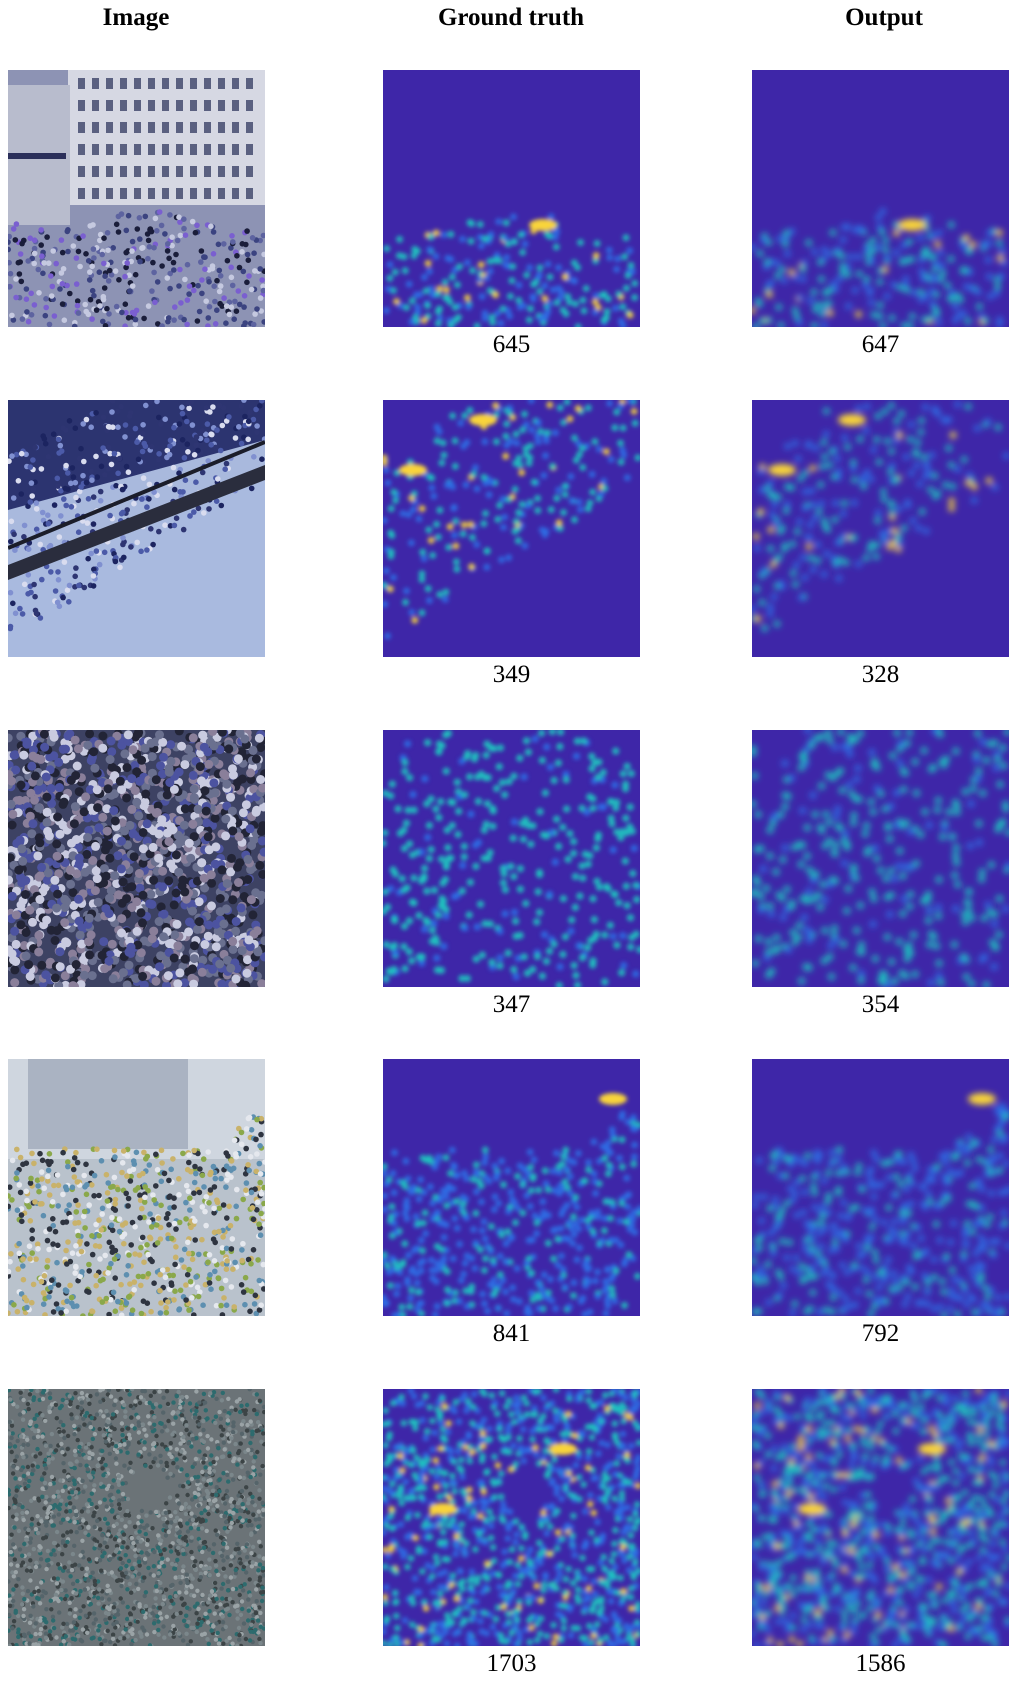  What do you see at coordinates (511, 675) in the screenshot?
I see `ground-truth-count-2: 349` at bounding box center [511, 675].